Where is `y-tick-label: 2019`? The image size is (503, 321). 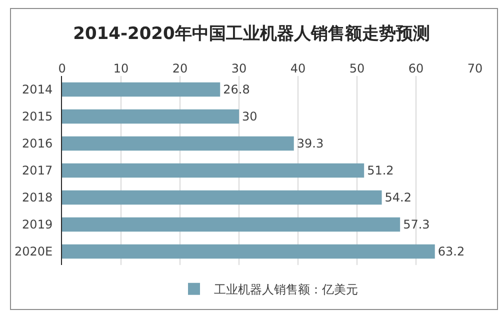 y-tick-label: 2019 is located at coordinates (37, 225).